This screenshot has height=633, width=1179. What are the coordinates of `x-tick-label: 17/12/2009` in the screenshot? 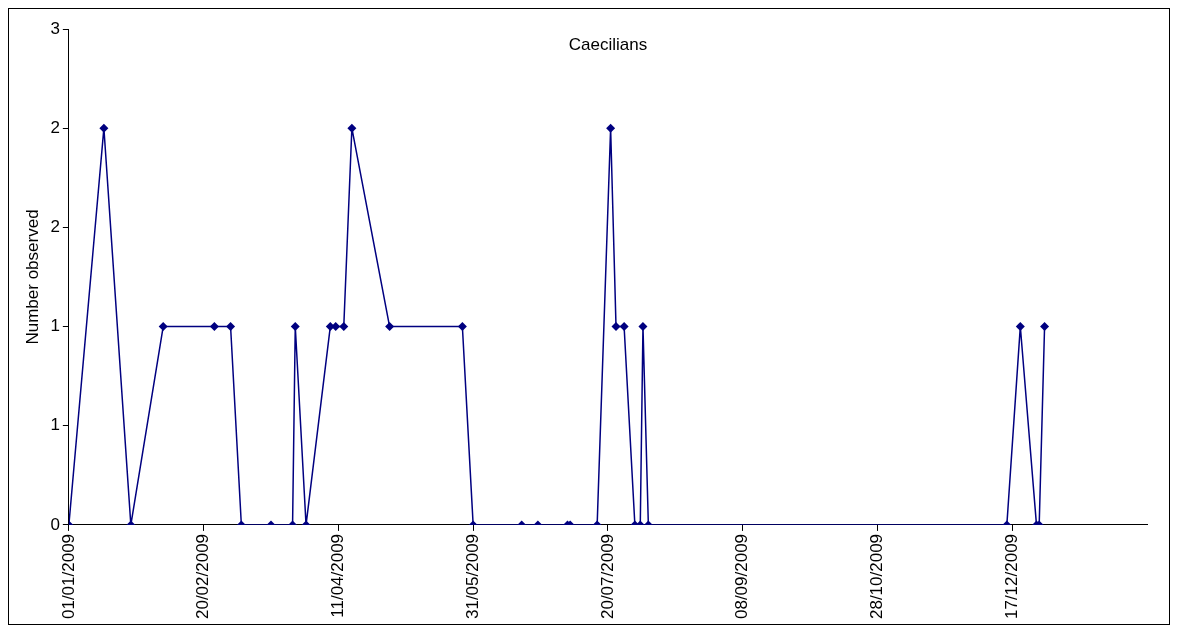 It's located at (1011, 576).